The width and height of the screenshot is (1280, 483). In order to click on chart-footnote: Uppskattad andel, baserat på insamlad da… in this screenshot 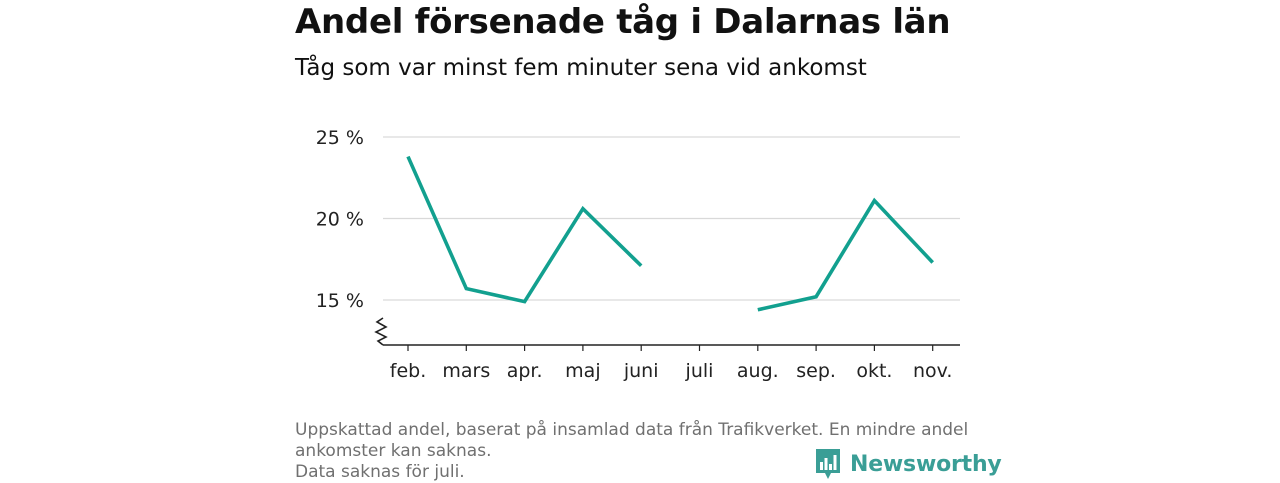, I will do `click(640, 451)`.